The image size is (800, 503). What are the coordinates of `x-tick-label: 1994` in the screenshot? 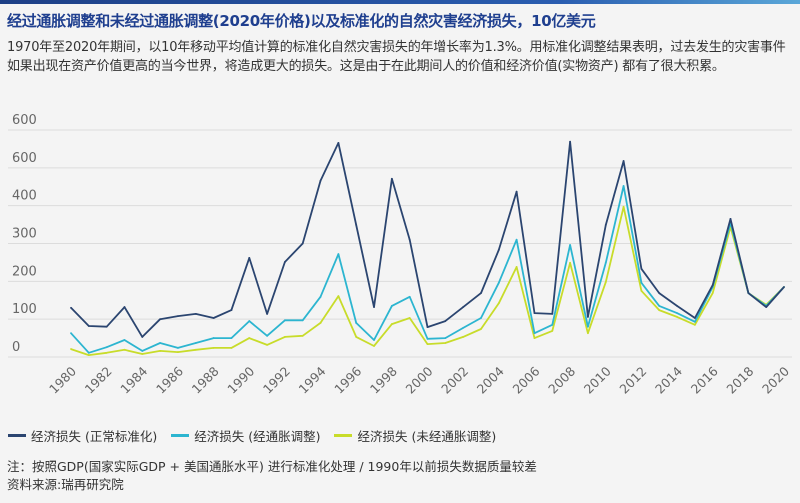 It's located at (312, 379).